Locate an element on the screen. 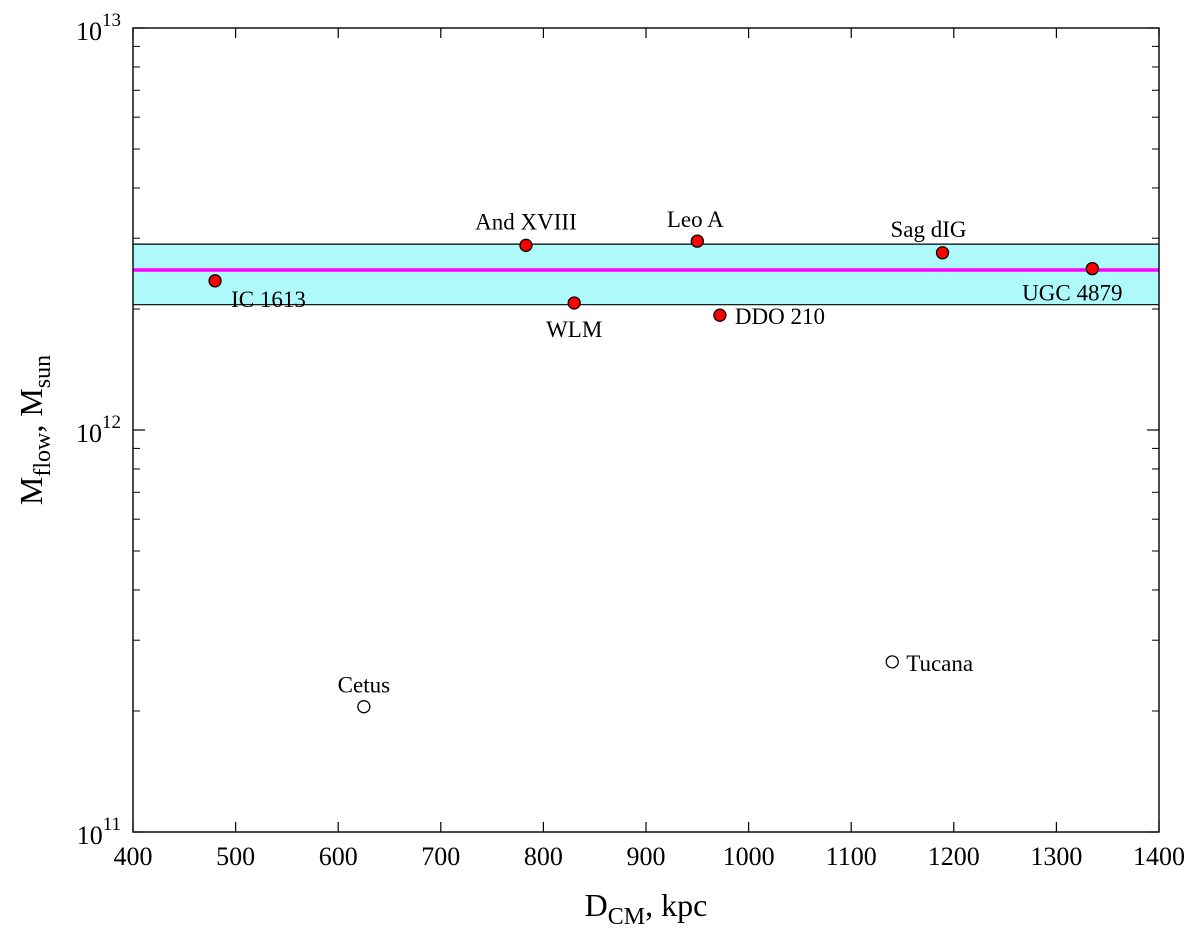  point-label-ddo-210: DDO 210 is located at coordinates (780, 316).